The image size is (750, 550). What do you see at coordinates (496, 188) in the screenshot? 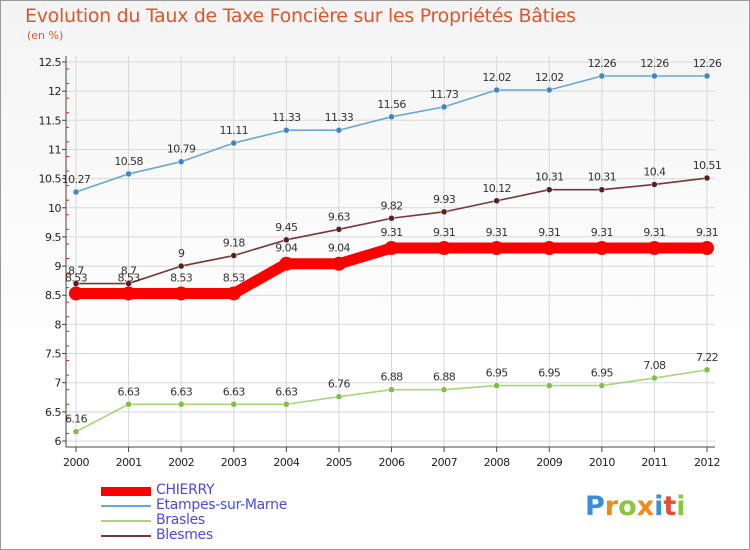
I see `data-label: 10.12` at bounding box center [496, 188].